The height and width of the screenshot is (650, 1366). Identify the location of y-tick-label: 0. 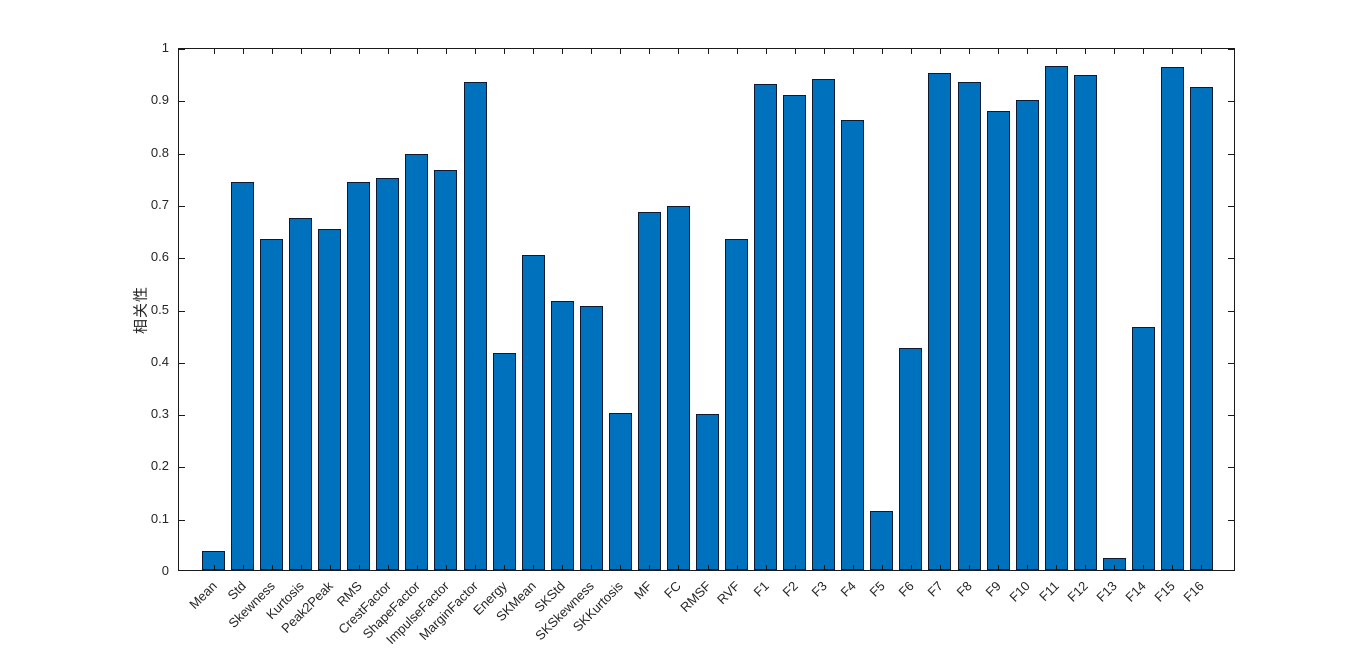
(165, 570).